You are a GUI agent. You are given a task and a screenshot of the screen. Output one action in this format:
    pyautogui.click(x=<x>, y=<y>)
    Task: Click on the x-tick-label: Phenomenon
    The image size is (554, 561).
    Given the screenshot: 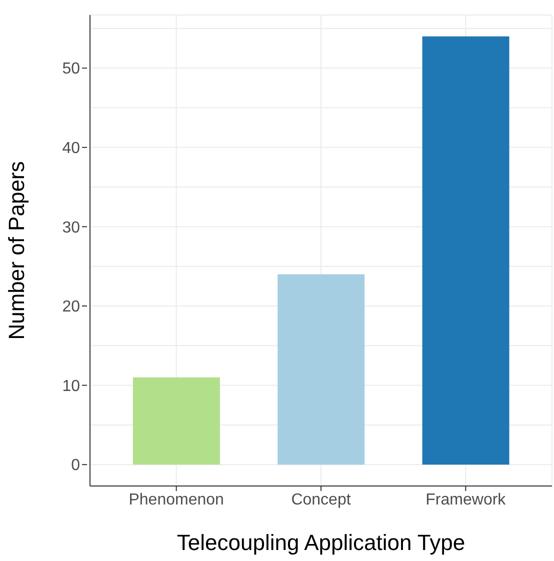 What is the action you would take?
    pyautogui.click(x=176, y=499)
    